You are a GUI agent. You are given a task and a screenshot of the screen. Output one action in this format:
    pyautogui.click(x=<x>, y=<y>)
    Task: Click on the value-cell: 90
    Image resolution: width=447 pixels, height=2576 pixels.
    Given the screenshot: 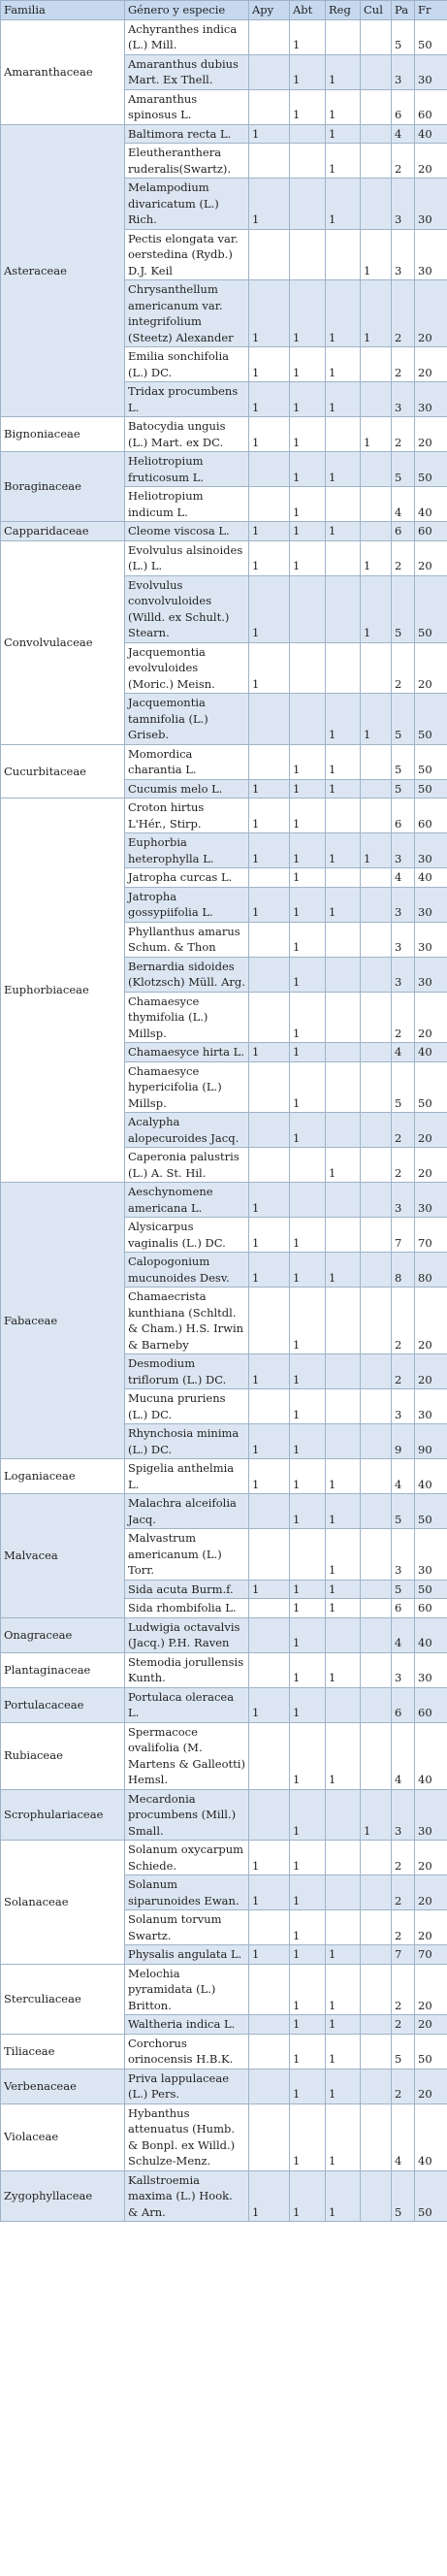 What is the action you would take?
    pyautogui.click(x=430, y=1441)
    